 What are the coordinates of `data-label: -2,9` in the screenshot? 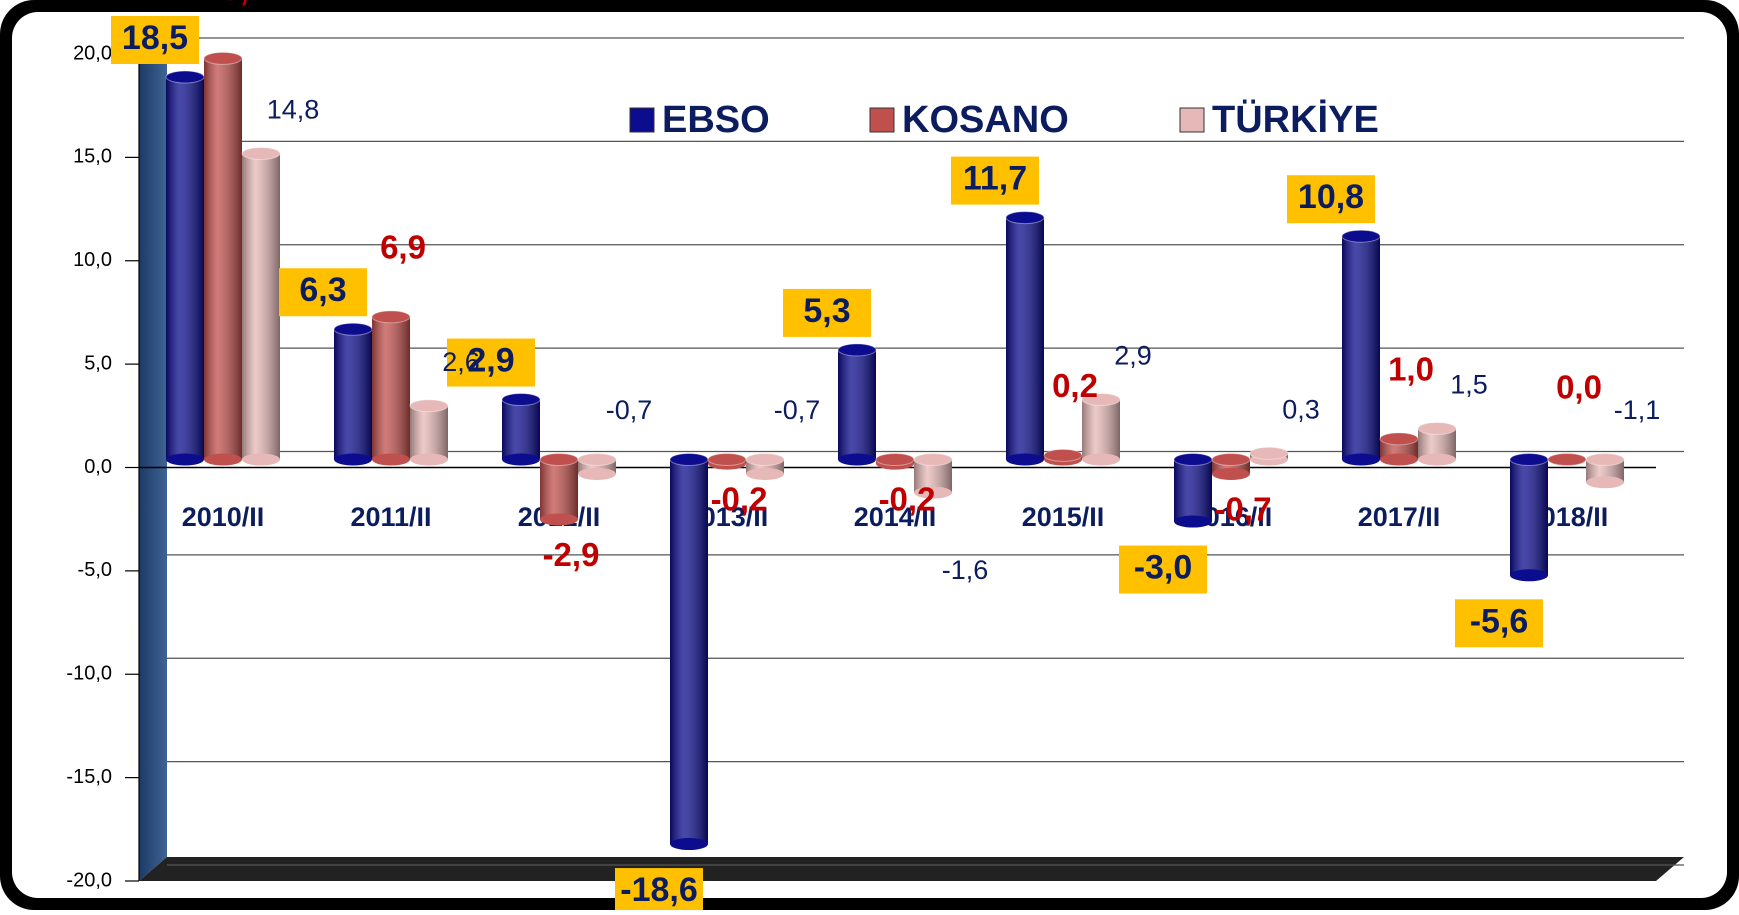 It's located at (571, 554).